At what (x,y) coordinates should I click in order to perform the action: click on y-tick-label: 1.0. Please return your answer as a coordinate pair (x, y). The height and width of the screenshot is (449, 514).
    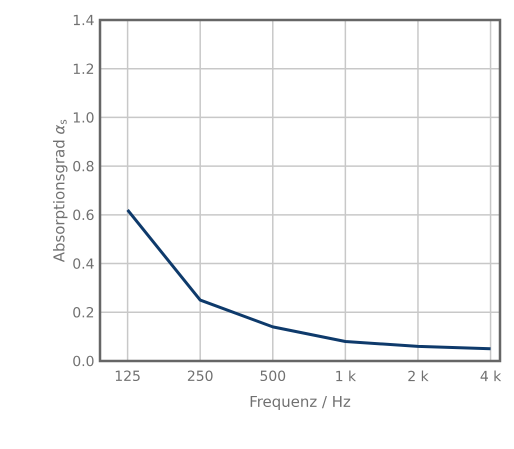
    Looking at the image, I should click on (84, 117).